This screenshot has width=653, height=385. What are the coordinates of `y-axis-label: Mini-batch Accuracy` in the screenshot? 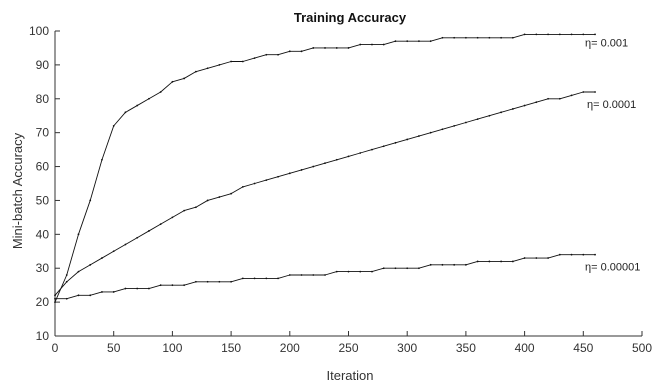 It's located at (17, 190).